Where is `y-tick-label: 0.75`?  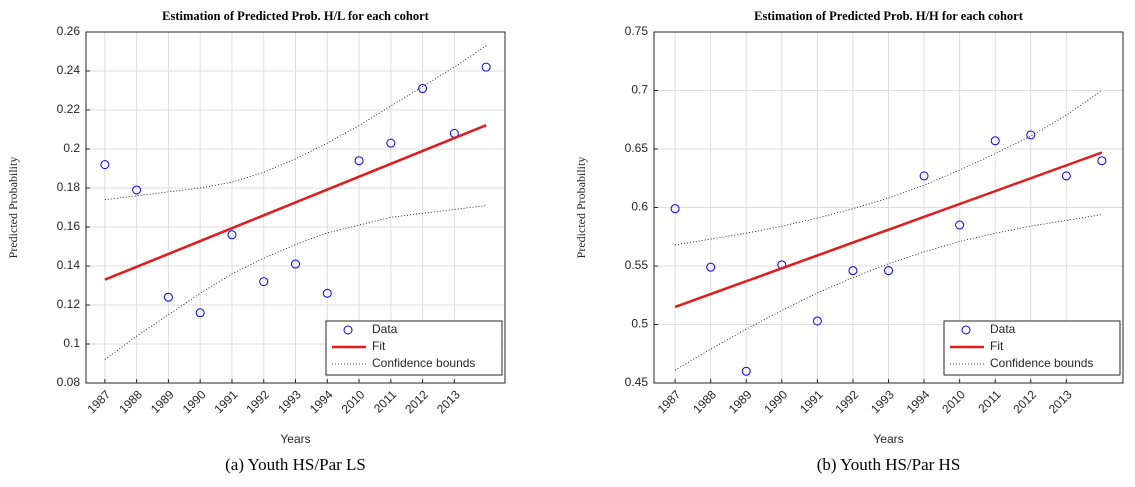
y-tick-label: 0.75 is located at coordinates (637, 31).